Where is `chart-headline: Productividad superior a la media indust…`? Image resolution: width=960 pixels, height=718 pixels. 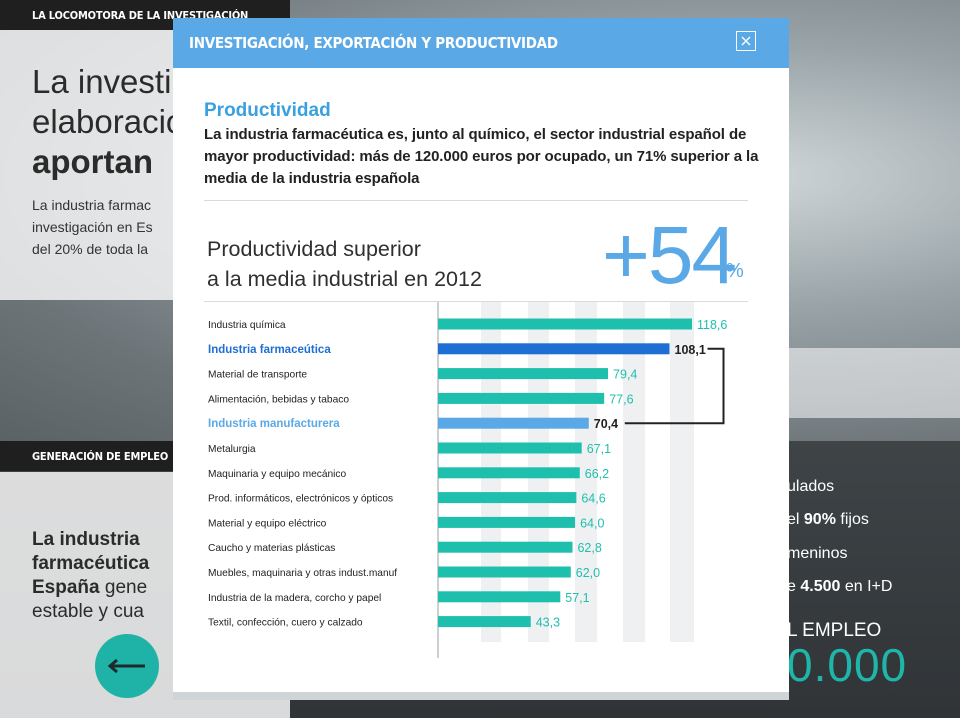
chart-headline: Productividad superior a la media indust… is located at coordinates (372, 264).